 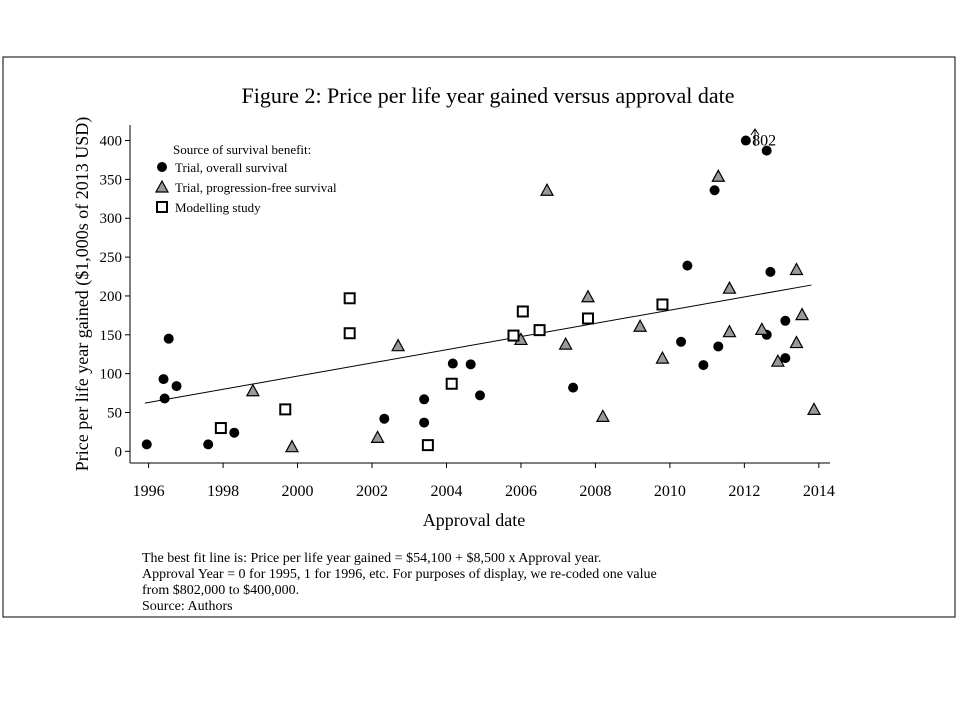 I want to click on legend-label: Trial, overall survival, so click(x=231, y=167).